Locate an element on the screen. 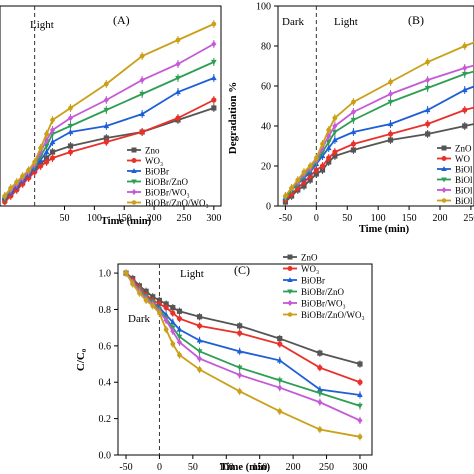 Image resolution: width=474 pixels, height=474 pixels. x-tick-label: 50 is located at coordinates (347, 218).